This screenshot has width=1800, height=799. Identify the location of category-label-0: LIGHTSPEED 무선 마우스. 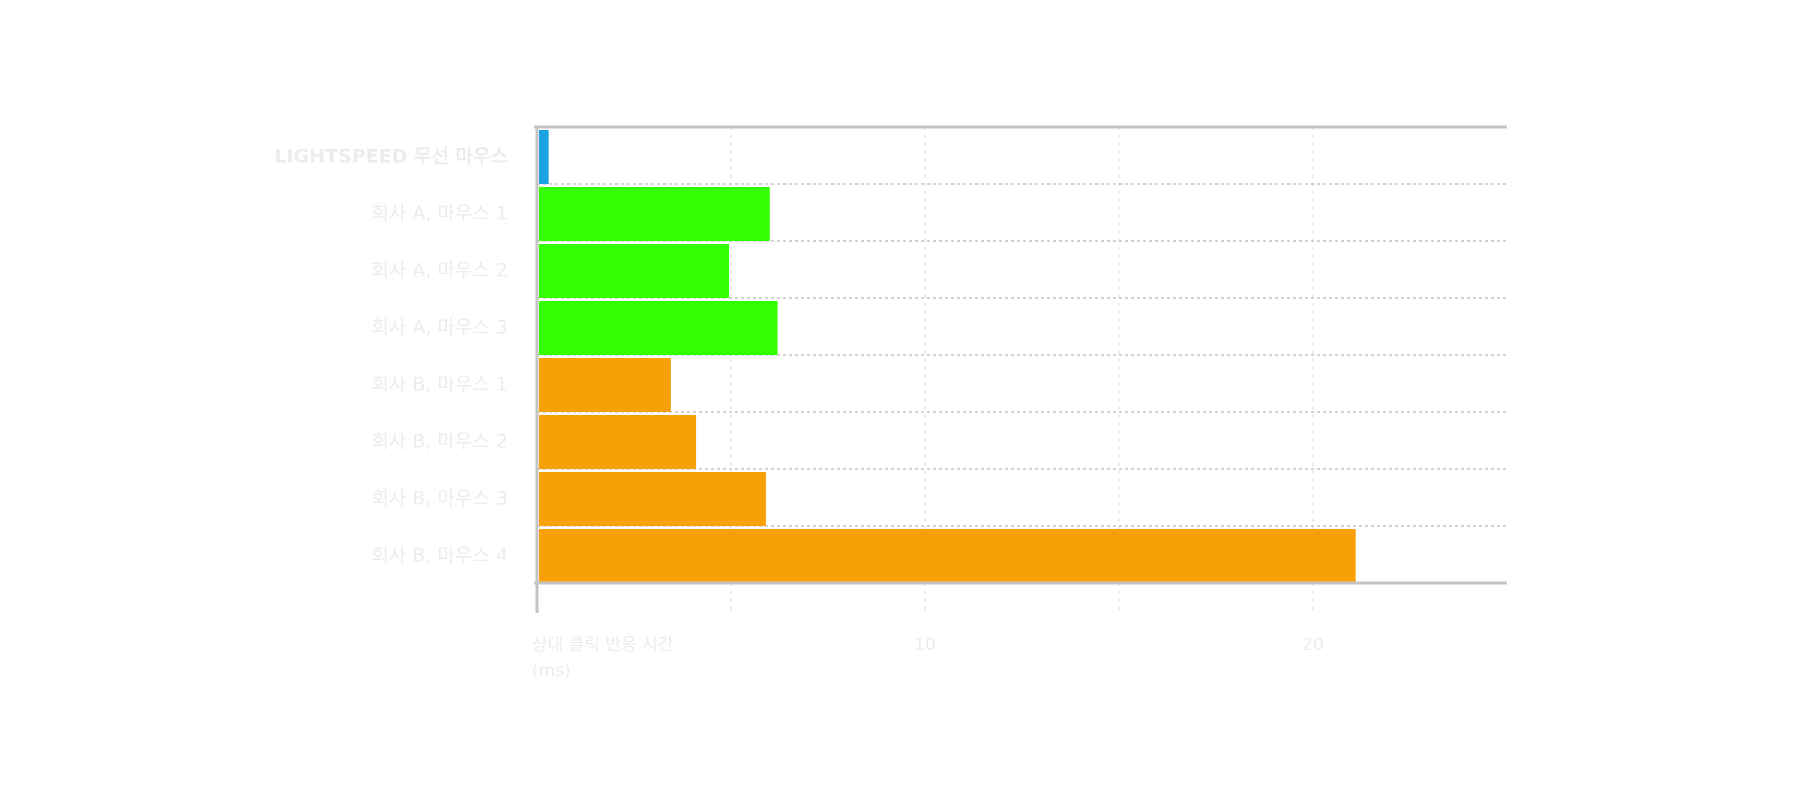
(391, 157).